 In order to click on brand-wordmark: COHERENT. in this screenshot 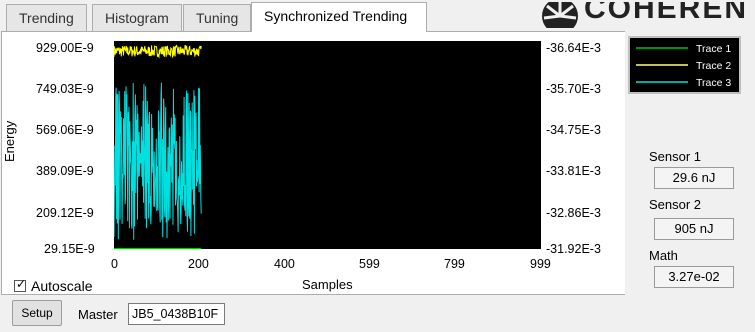, I will do `click(669, 13)`.